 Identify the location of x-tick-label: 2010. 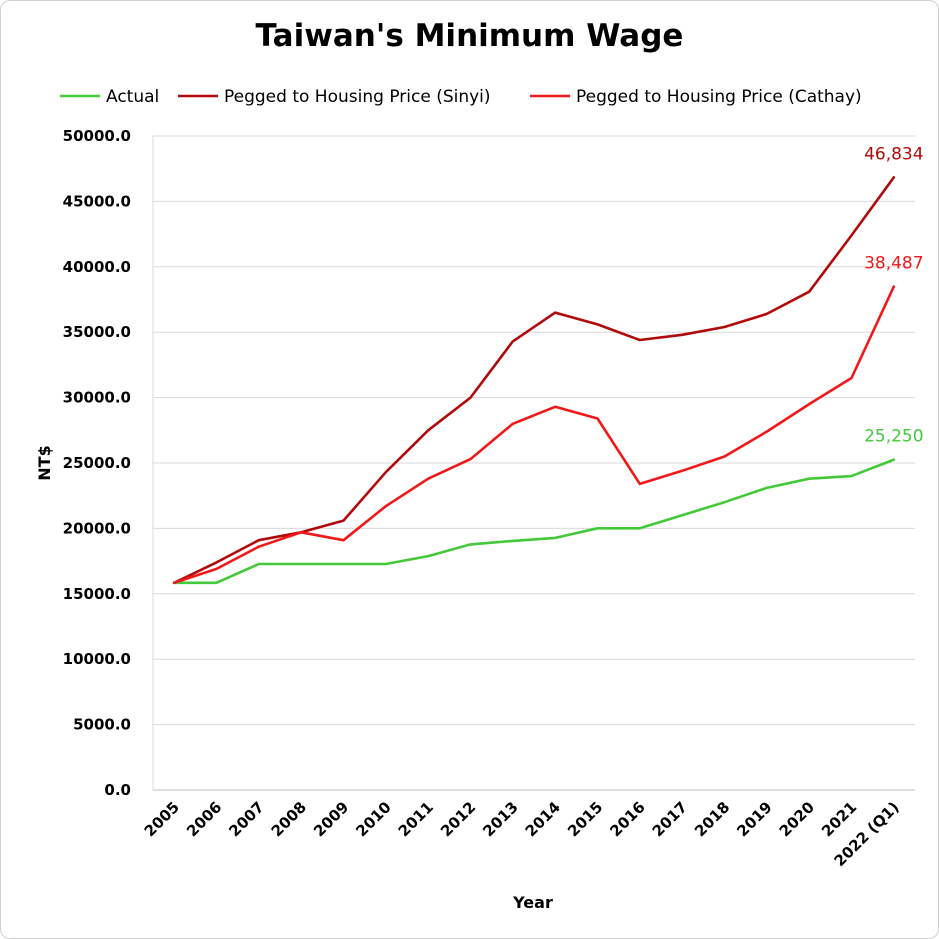
(373, 819).